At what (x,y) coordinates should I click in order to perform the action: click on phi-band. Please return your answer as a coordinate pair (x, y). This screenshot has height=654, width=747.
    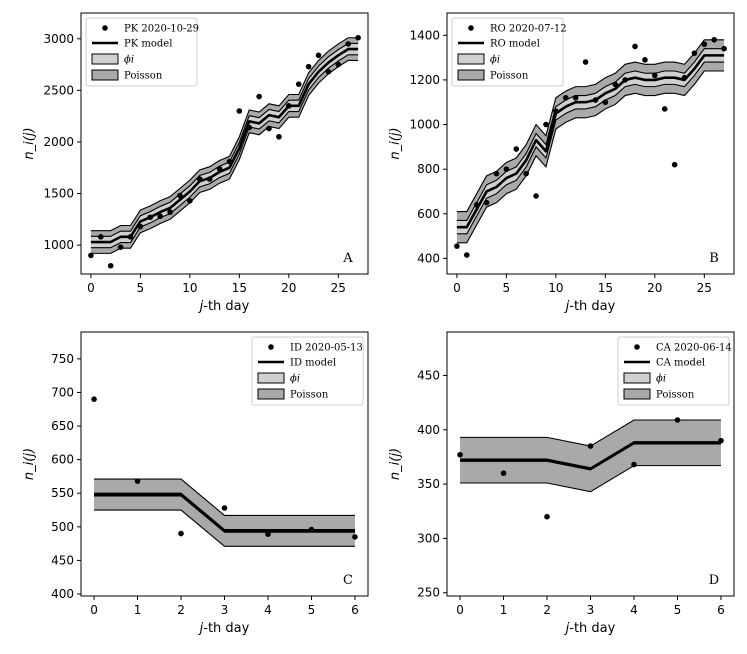
    Looking at the image, I should click on (590, 141).